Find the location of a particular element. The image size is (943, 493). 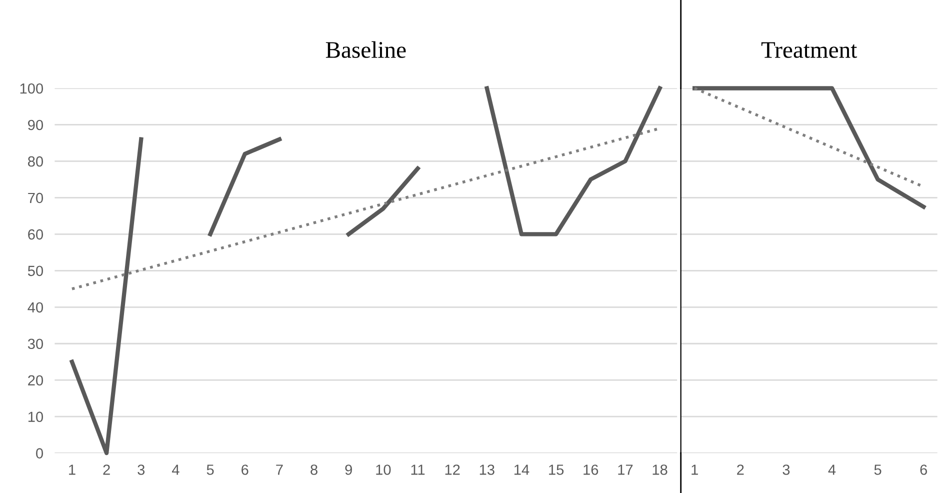

y-tick-label: 50 is located at coordinates (36, 271).